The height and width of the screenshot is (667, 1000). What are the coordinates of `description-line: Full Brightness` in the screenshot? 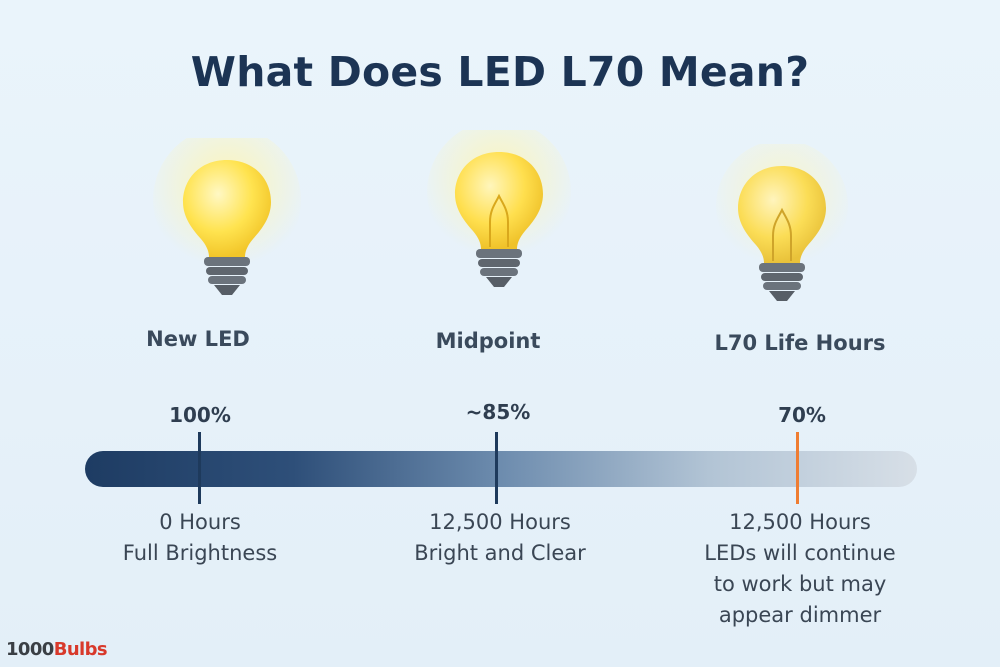 It's located at (200, 553).